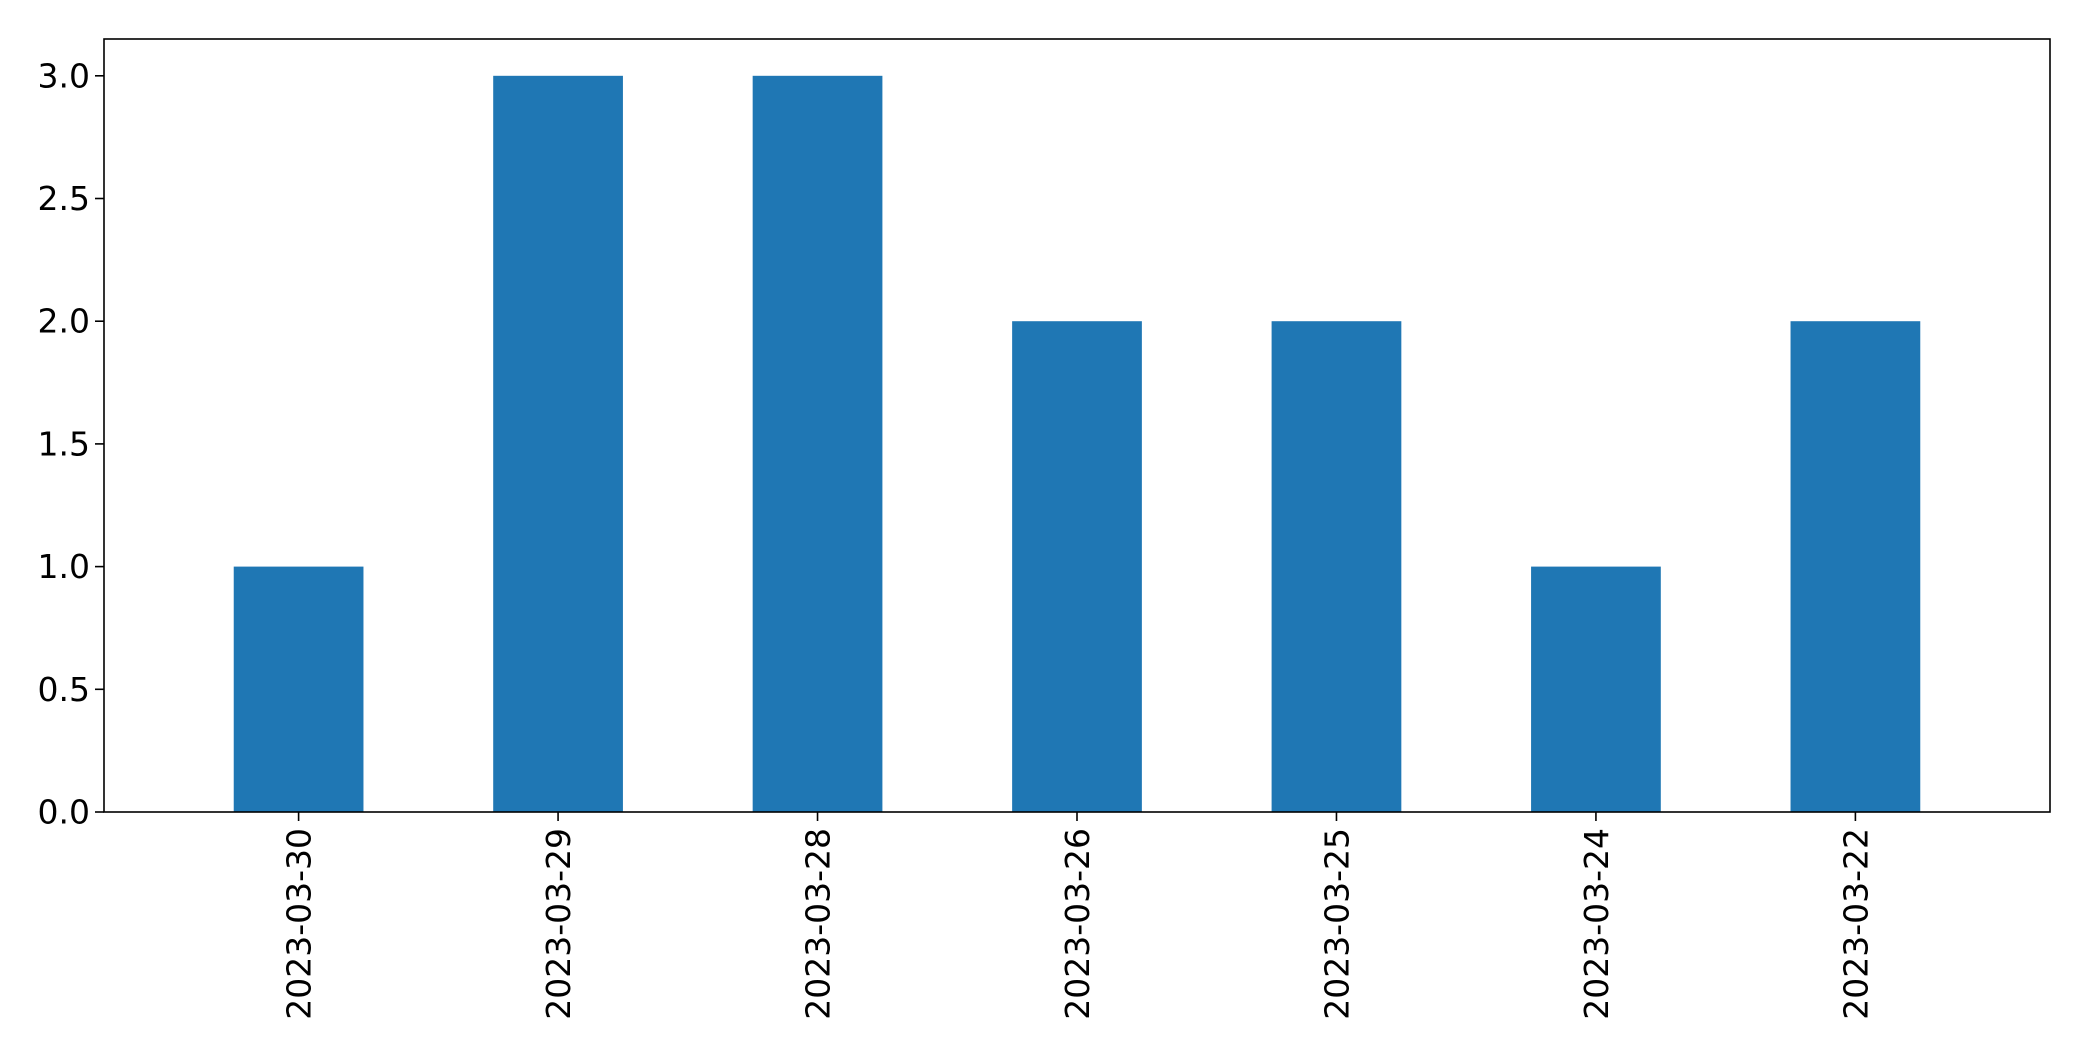 This screenshot has height=1061, width=2082. I want to click on y-tick-label: 0.5, so click(64, 689).